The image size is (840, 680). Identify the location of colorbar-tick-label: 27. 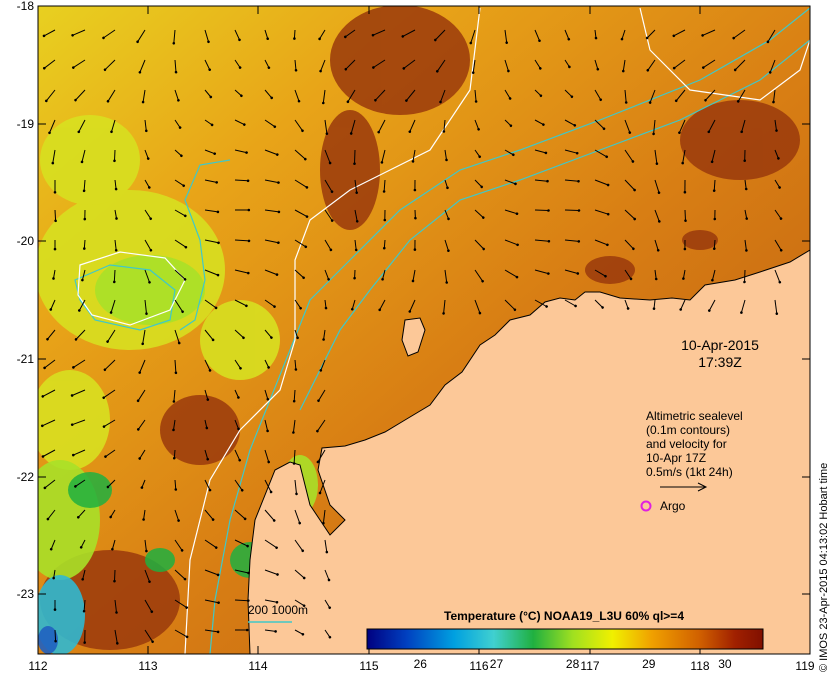
(497, 664).